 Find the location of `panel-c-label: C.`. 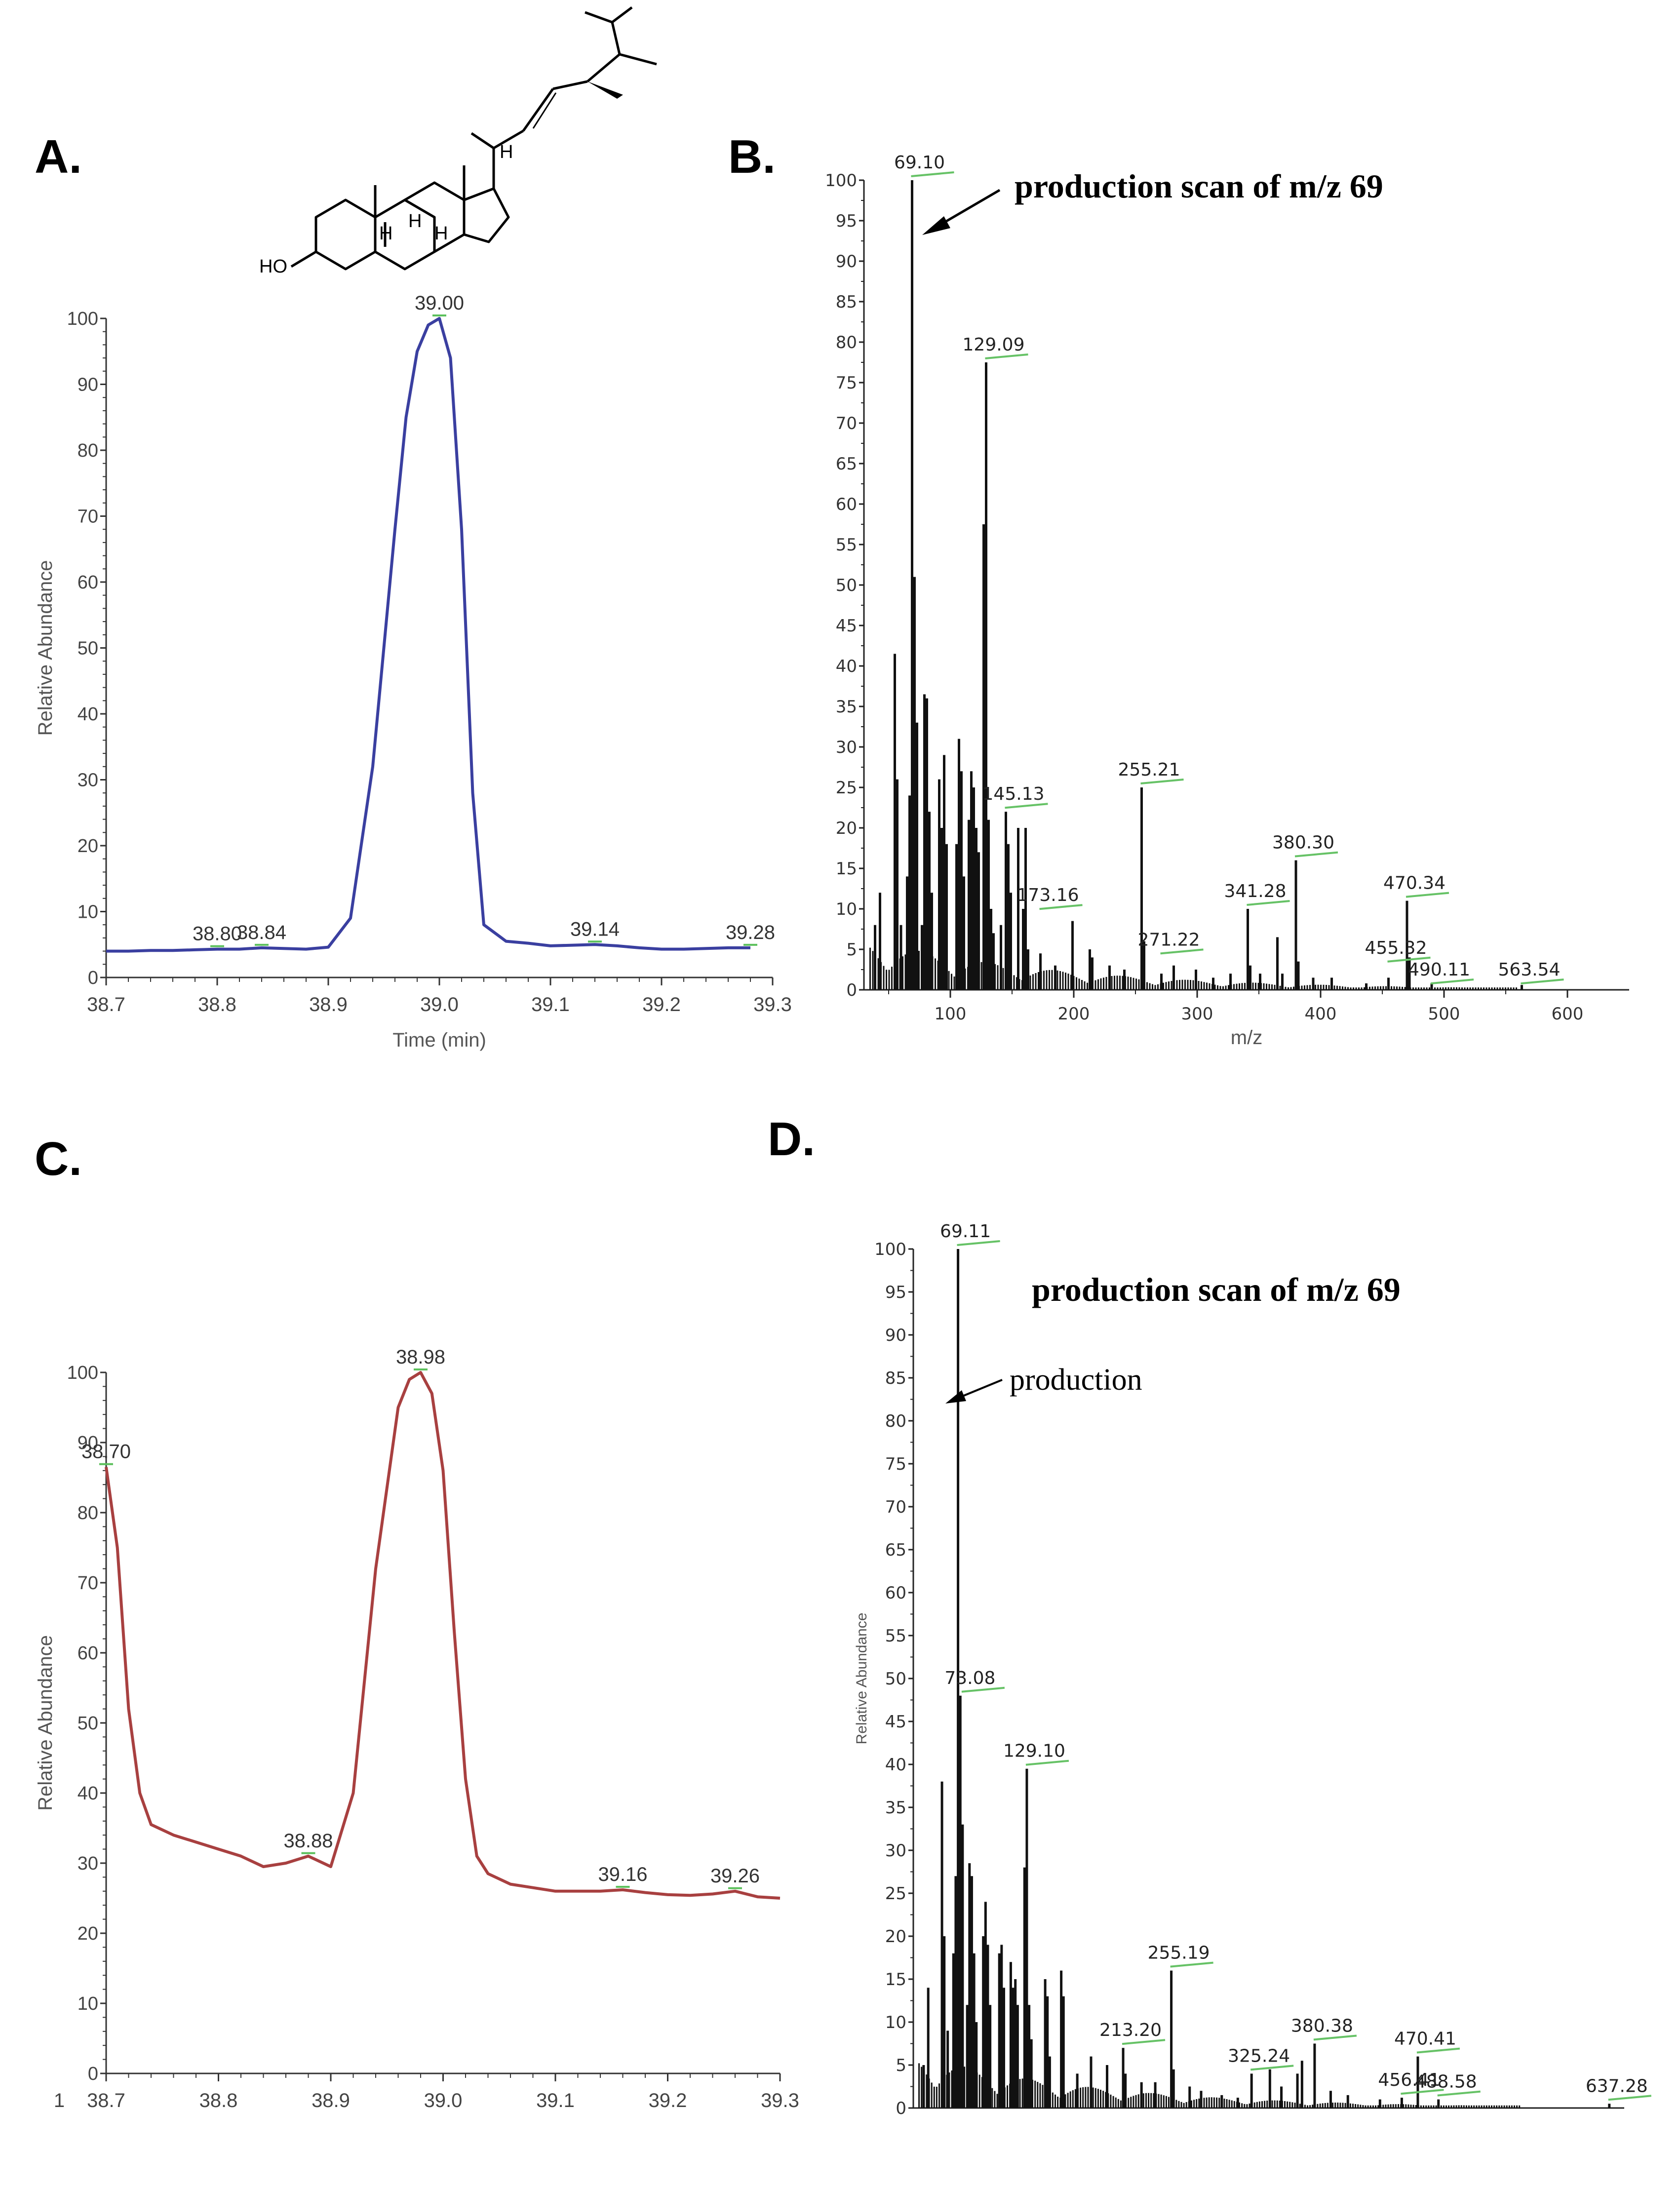

panel-c-label: C. is located at coordinates (58, 1158).